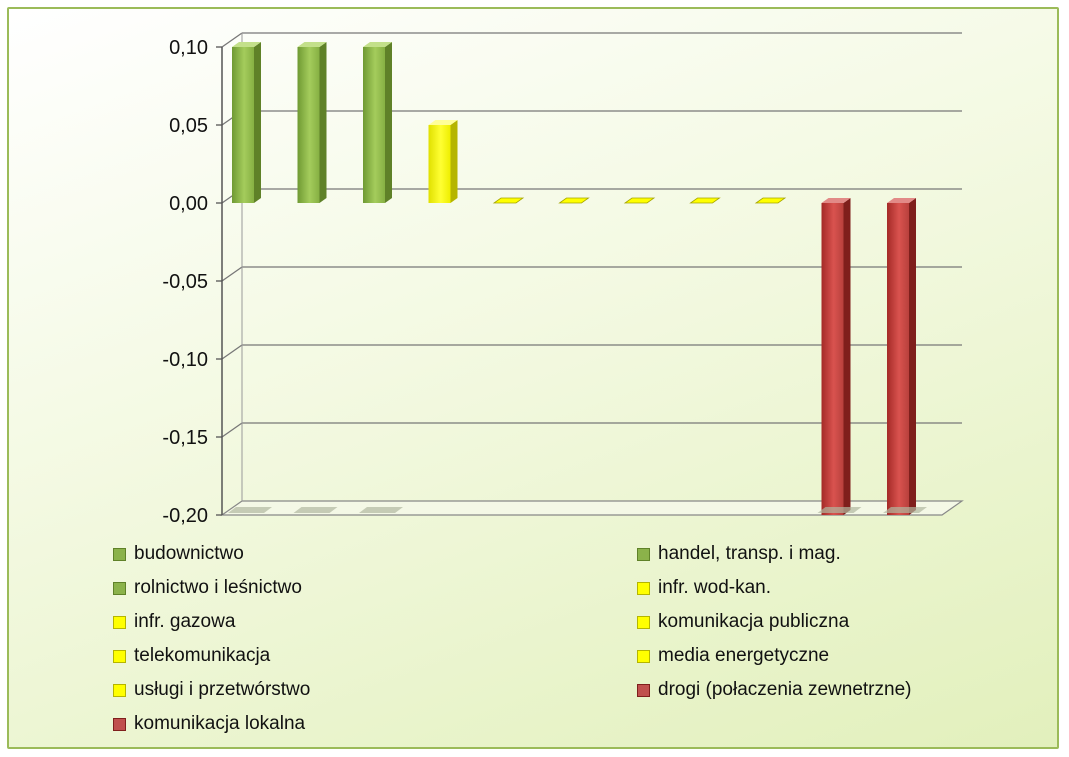 The image size is (1069, 757). Describe the element at coordinates (188, 204) in the screenshot. I see `y-tick-label: 0,00` at that location.